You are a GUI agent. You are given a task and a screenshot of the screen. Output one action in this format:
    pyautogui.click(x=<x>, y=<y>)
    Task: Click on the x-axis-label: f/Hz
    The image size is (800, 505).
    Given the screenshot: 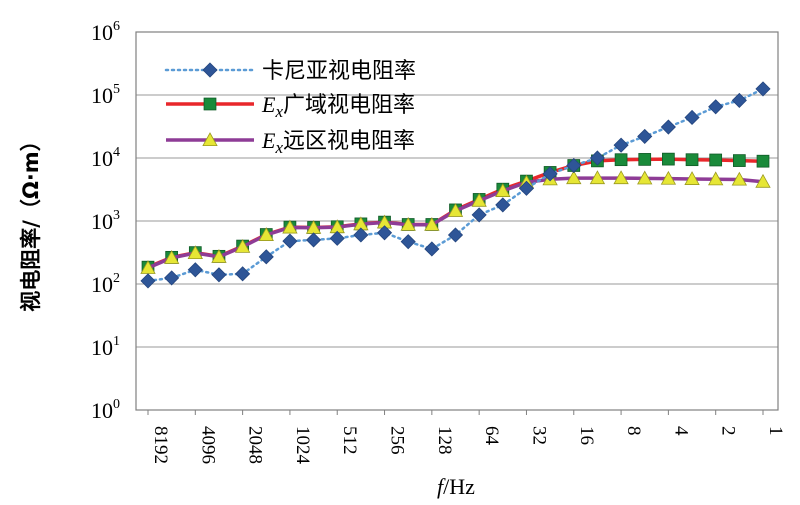 What is the action you would take?
    pyautogui.click(x=456, y=486)
    